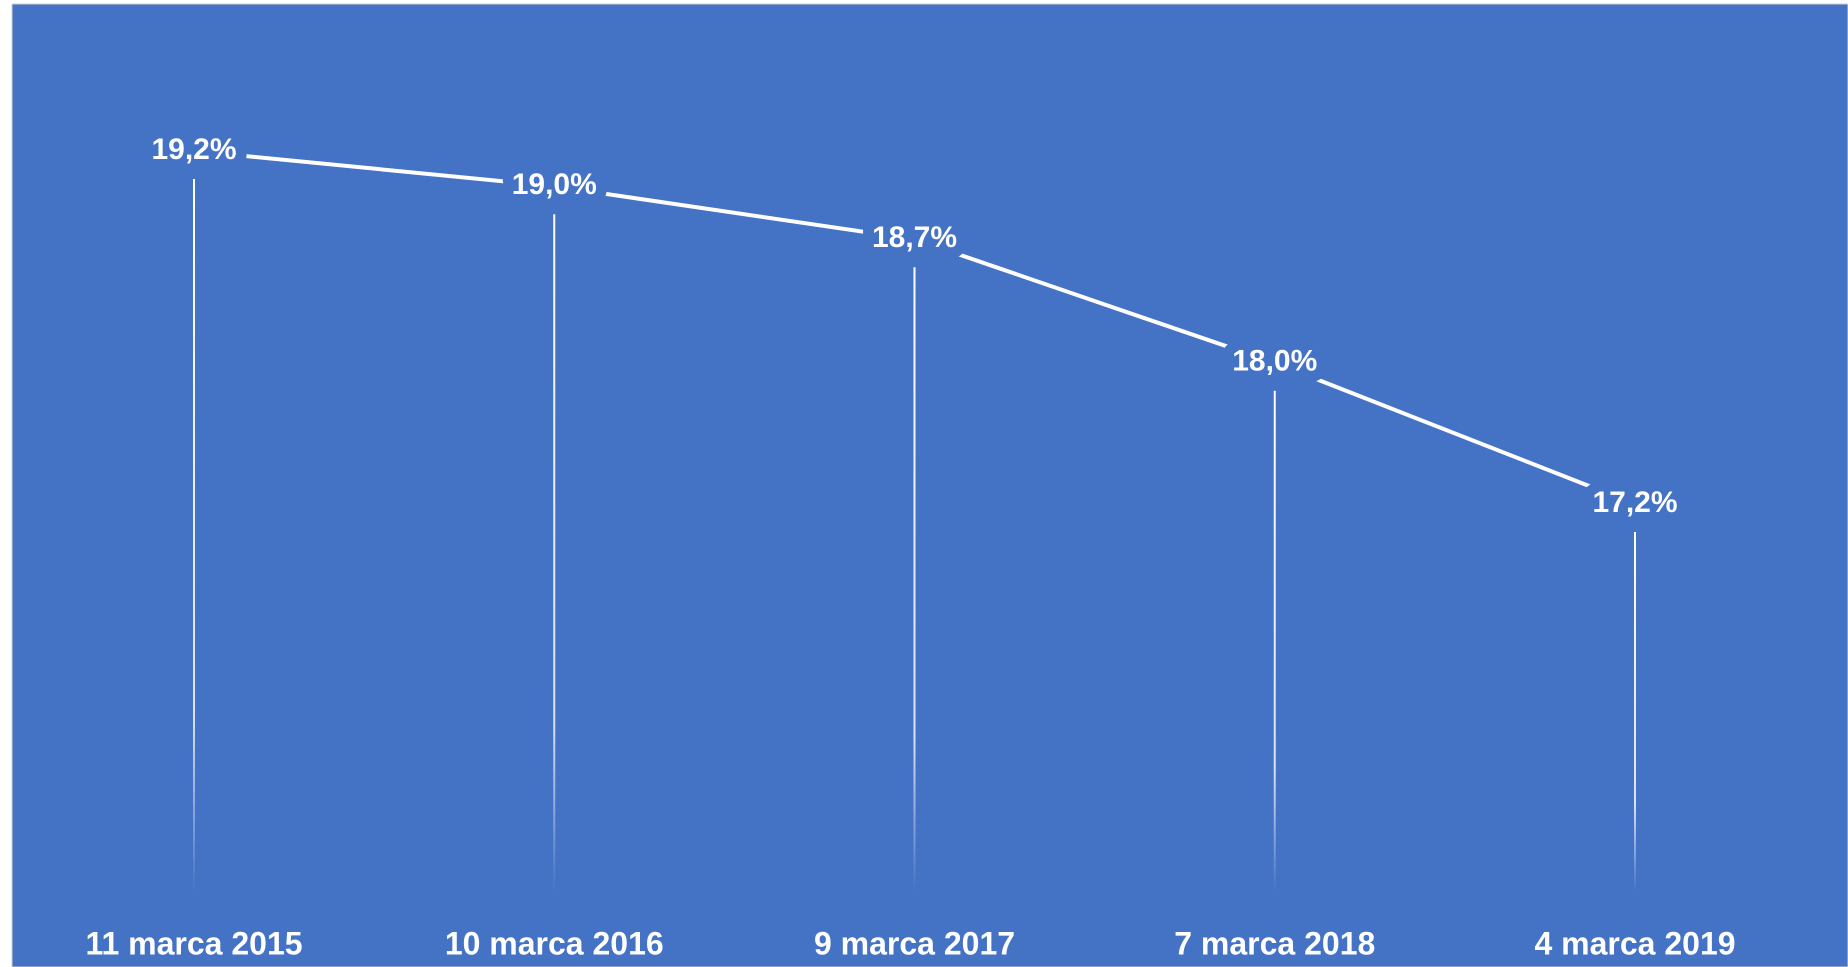  What do you see at coordinates (554, 943) in the screenshot?
I see `x-tick-label: 10 marca 2016` at bounding box center [554, 943].